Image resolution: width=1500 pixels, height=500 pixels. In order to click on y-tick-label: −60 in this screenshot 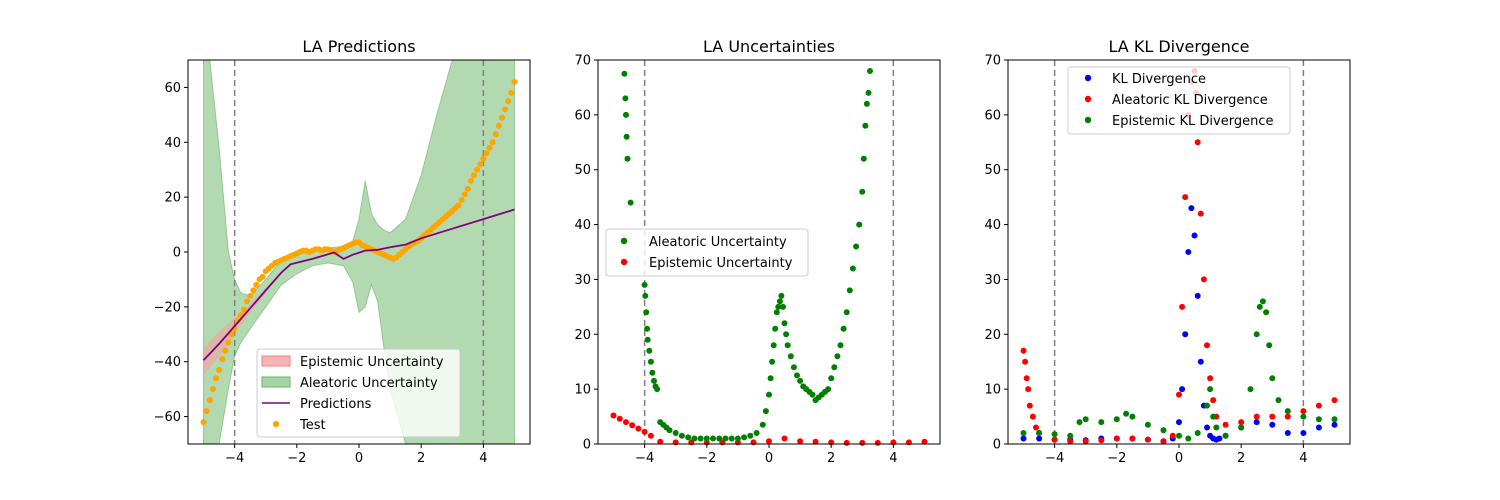, I will do `click(167, 417)`.